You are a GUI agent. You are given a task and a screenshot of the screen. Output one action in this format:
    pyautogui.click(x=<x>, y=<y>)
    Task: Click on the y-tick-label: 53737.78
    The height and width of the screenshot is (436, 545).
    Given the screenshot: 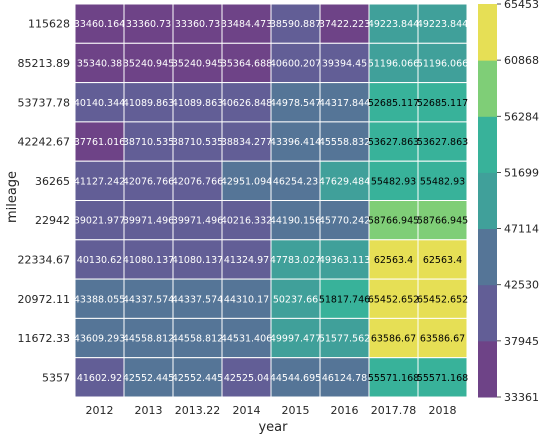 What is the action you would take?
    pyautogui.click(x=44, y=102)
    